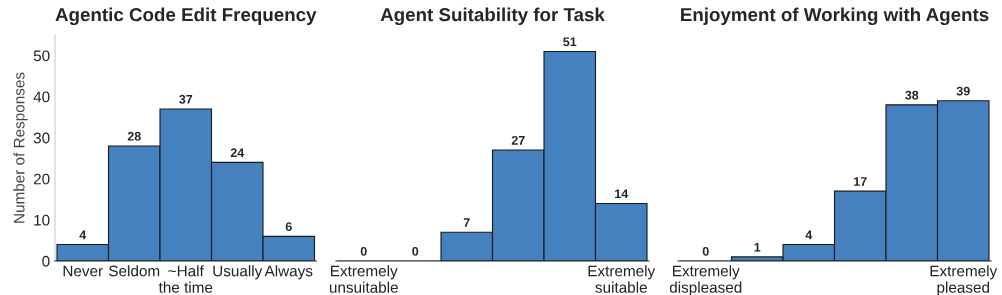 The height and width of the screenshot is (295, 1002). Describe the element at coordinates (186, 16) in the screenshot. I see `chart-title: Agentic Code Edit Frequency` at that location.